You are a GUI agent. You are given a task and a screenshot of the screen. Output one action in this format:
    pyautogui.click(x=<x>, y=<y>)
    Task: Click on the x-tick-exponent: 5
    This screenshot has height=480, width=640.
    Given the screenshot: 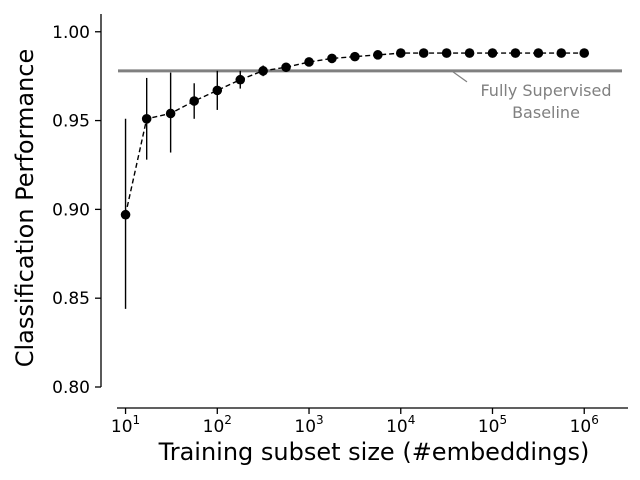 What is the action you would take?
    pyautogui.click(x=503, y=420)
    